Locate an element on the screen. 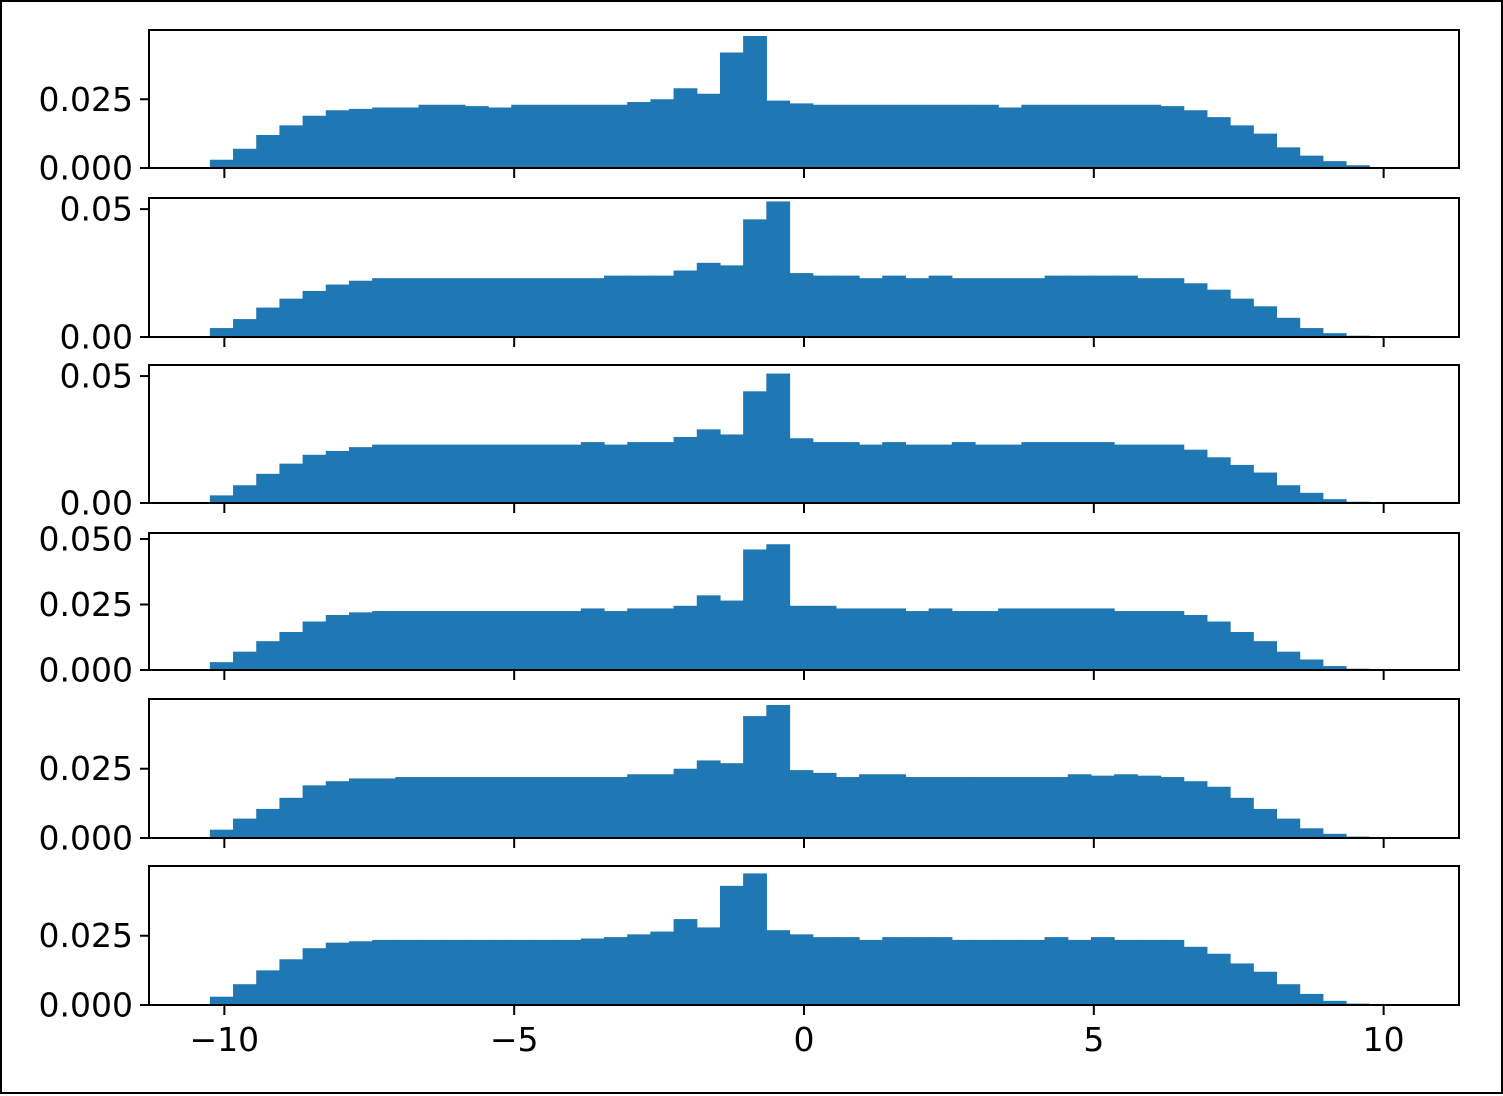 The image size is (1503, 1096). histogram-panel-4: 0.000 0.025 0.050 is located at coordinates (749, 605).